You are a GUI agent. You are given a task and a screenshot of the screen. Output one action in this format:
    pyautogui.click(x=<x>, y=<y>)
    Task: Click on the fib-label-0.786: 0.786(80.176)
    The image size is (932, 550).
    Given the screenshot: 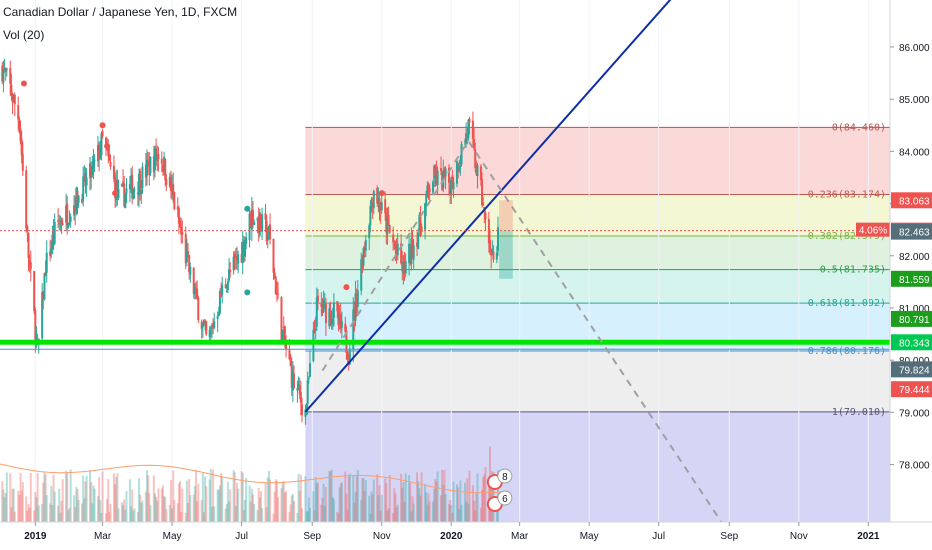 What is the action you would take?
    pyautogui.click(x=847, y=351)
    